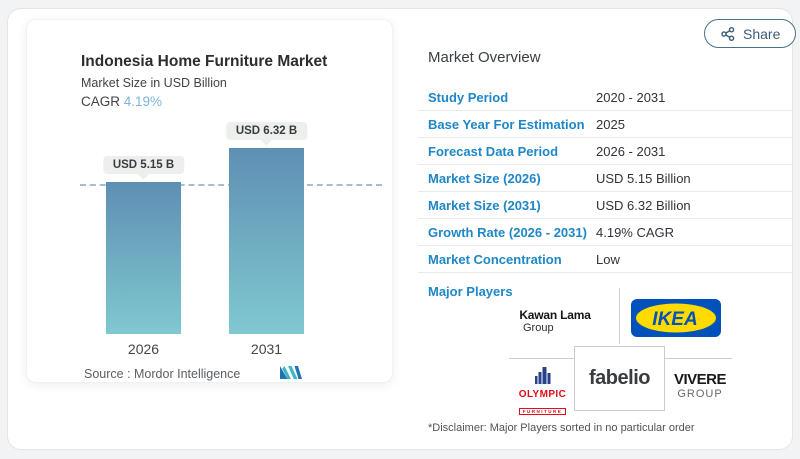  I want to click on bar-2026-value-text: USD 5.15 B, so click(143, 165).